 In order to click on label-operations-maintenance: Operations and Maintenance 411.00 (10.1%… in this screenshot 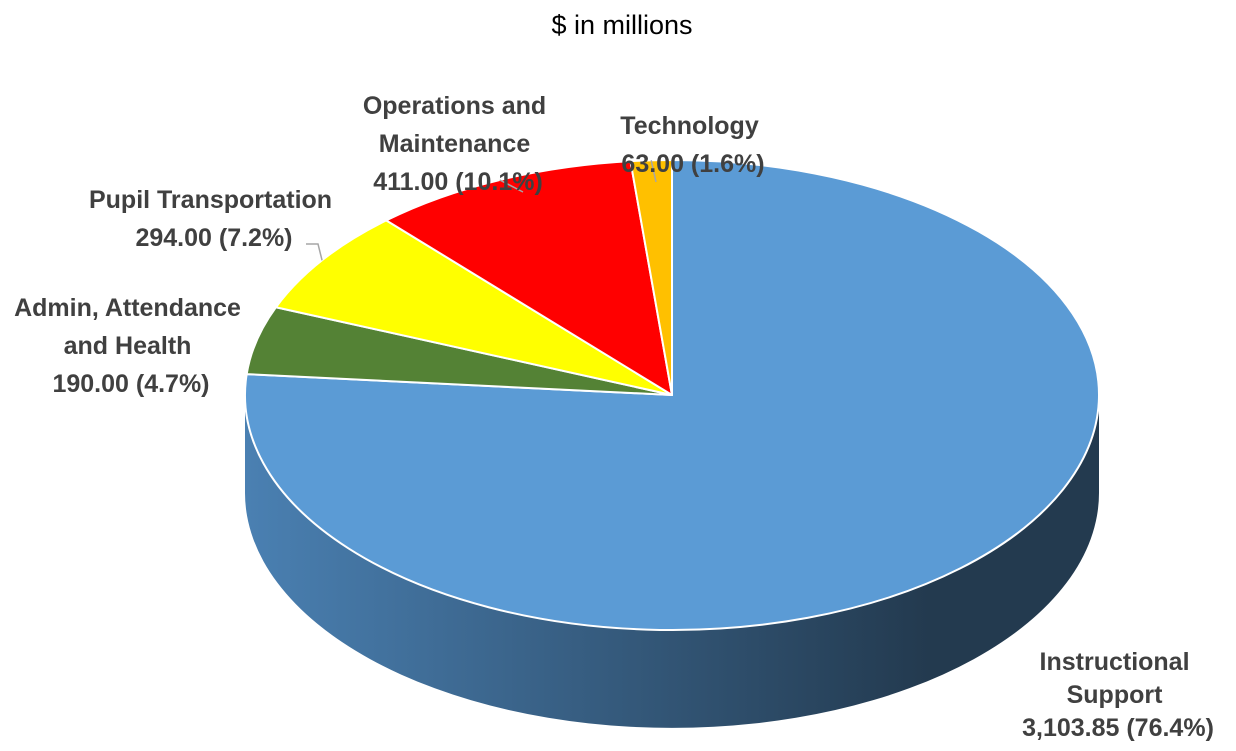, I will do `click(458, 144)`.